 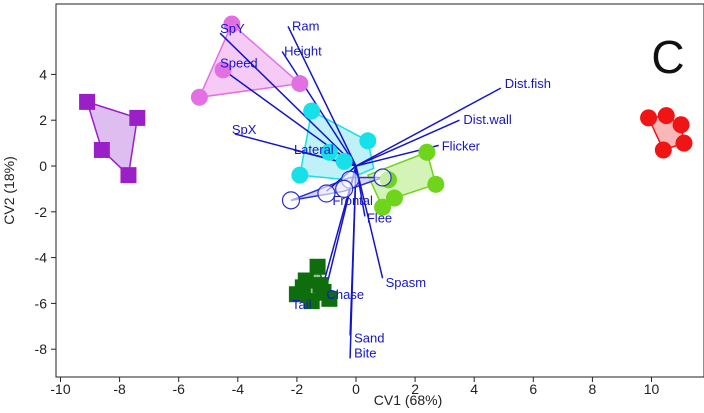 I want to click on y-tick-label: -2, so click(x=41, y=212).